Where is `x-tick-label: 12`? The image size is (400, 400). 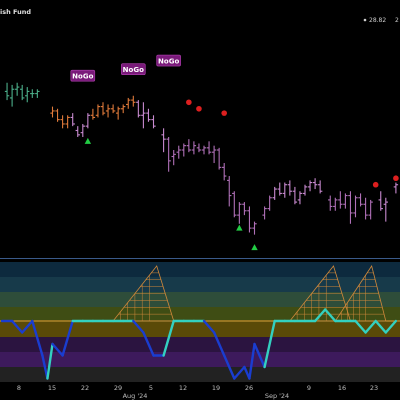
x-tick-label: 12 is located at coordinates (183, 388).